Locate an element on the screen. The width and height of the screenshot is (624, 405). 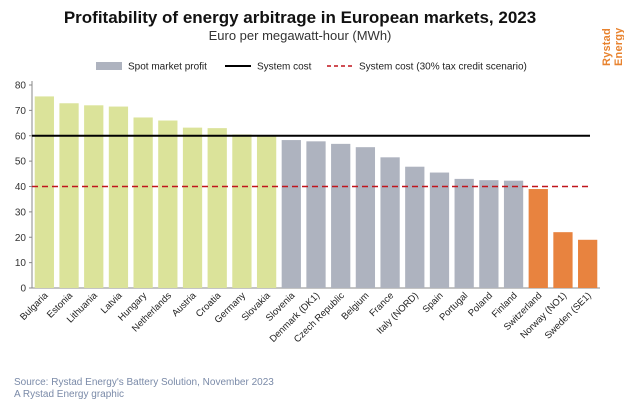
legend-label-system-cost: System cost is located at coordinates (284, 67).